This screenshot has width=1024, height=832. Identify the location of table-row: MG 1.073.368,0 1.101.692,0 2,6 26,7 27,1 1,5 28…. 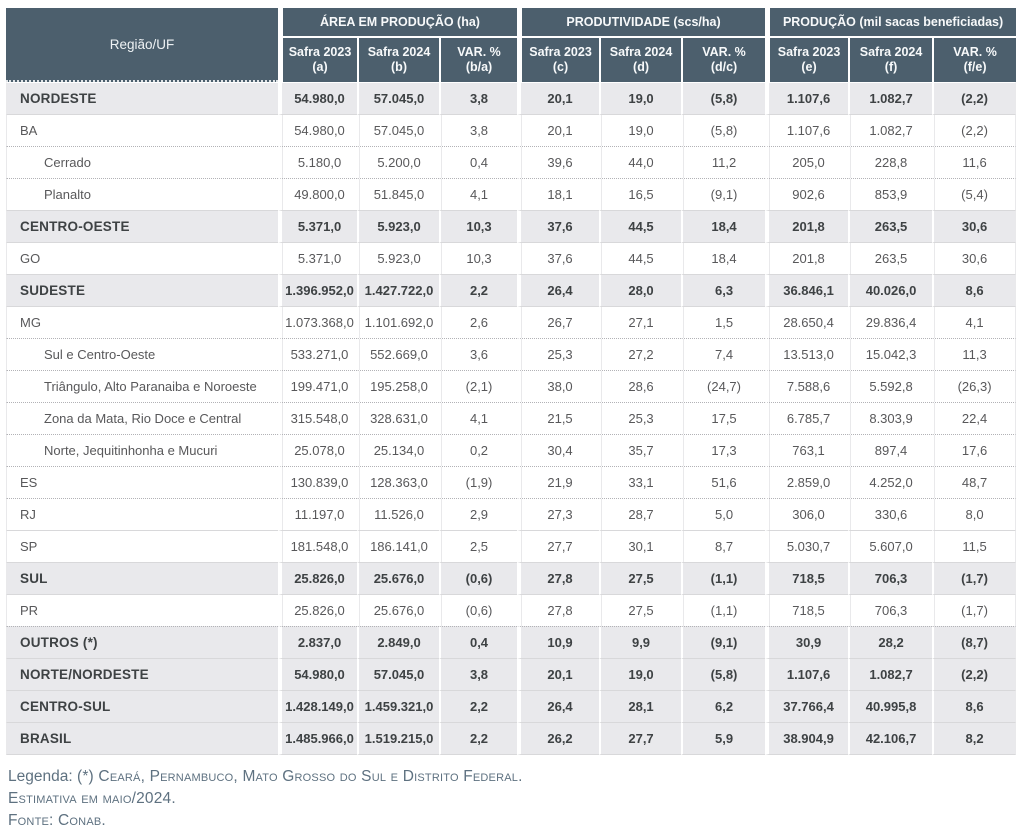
(511, 322).